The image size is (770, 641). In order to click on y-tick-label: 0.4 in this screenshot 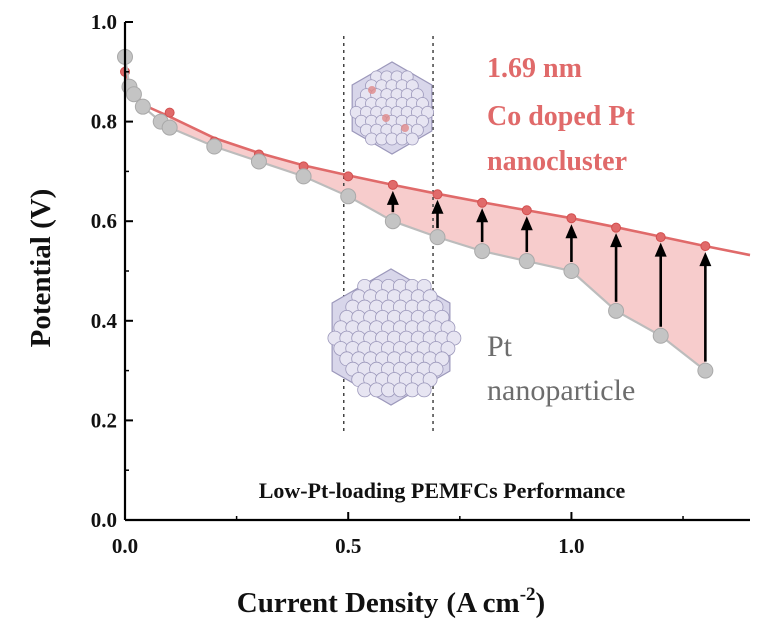, I will do `click(104, 321)`.